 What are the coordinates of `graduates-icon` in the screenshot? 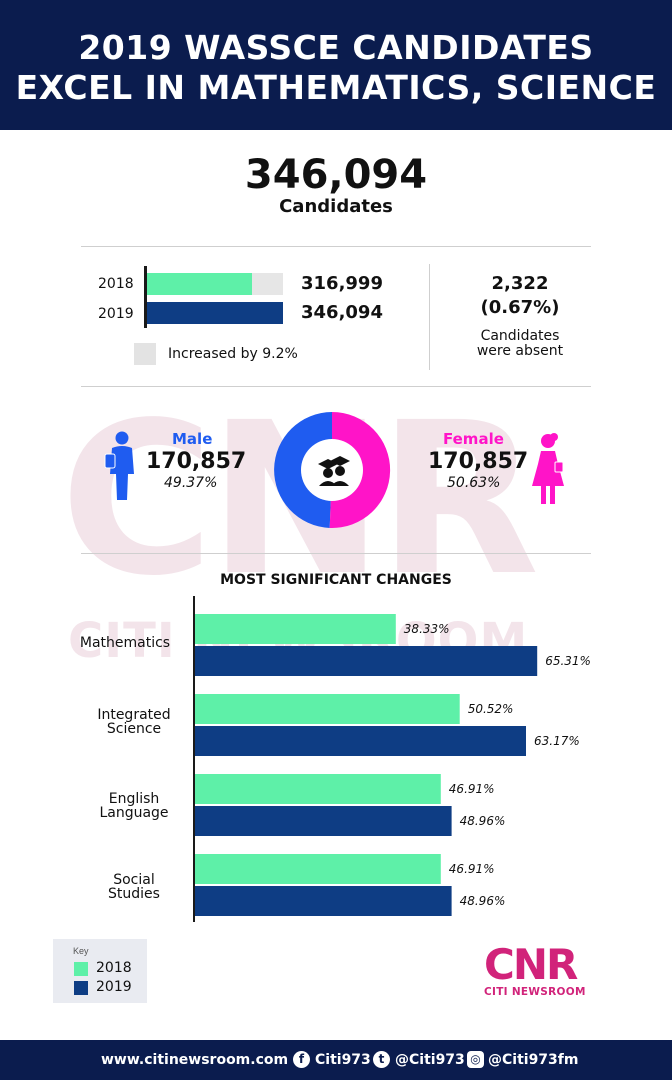 It's located at (334, 471).